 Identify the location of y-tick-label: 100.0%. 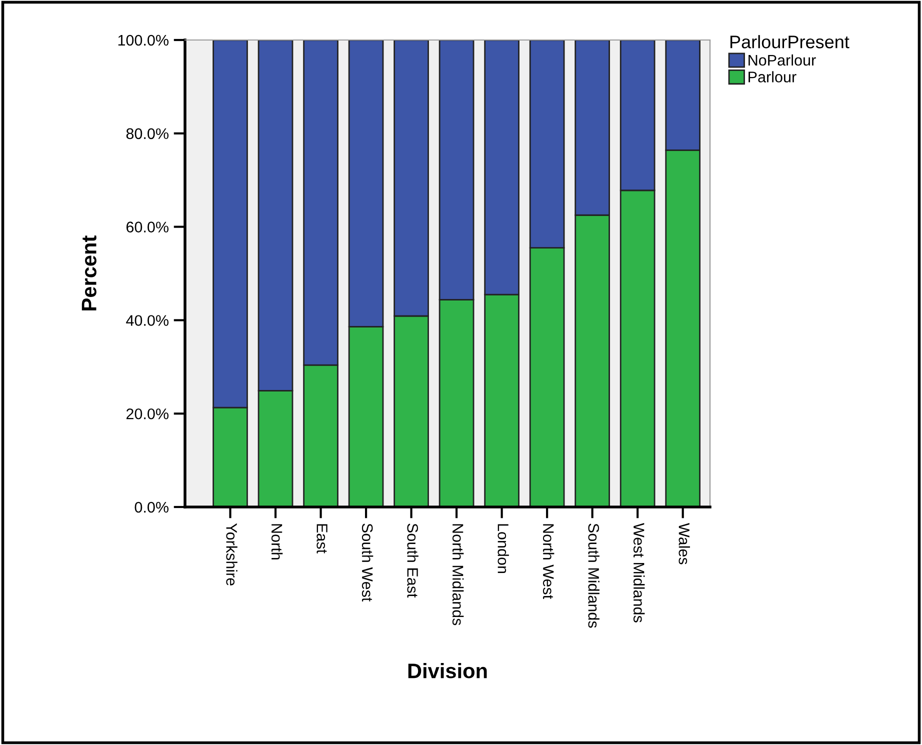
(143, 40).